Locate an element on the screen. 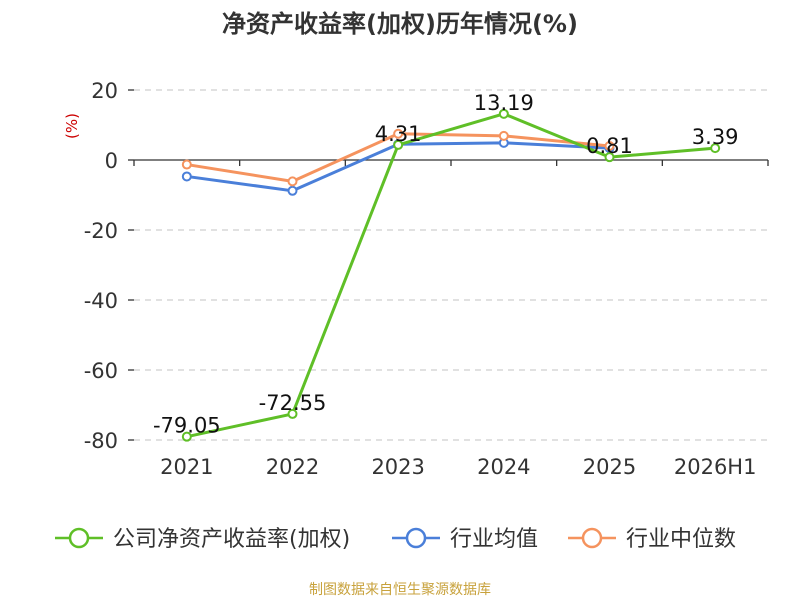  x-tick-label: 2021 is located at coordinates (186, 467).